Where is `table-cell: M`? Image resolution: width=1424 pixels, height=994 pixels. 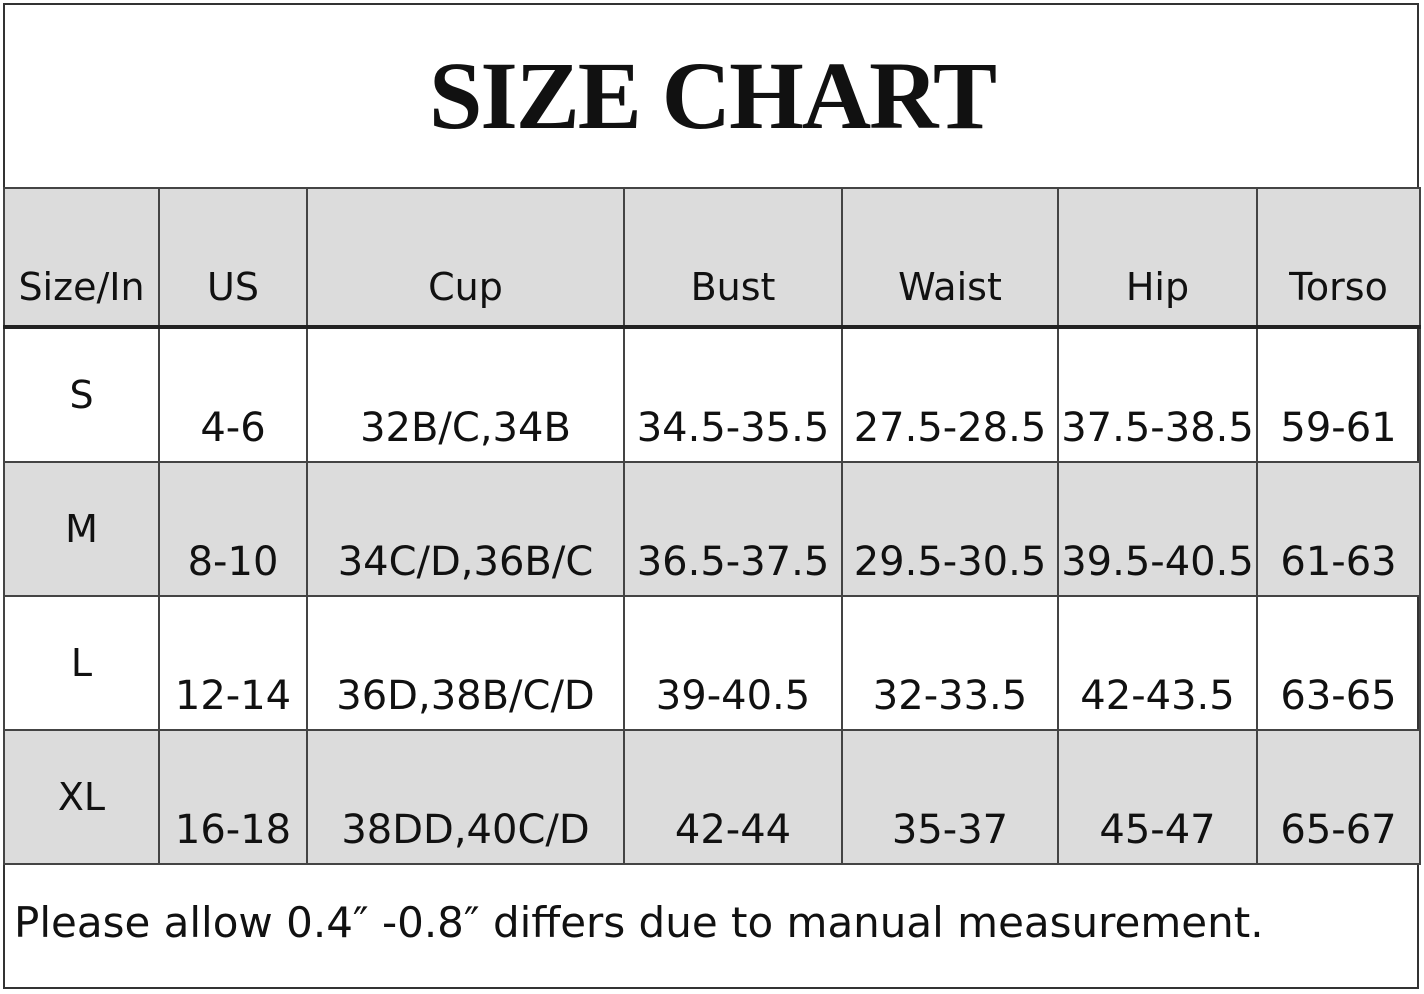
table-cell: M is located at coordinates (81, 529).